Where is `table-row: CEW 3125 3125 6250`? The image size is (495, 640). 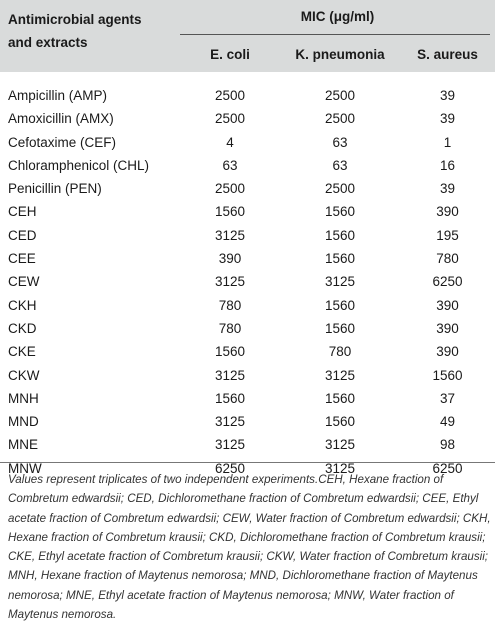
table-row: CEW 3125 3125 6250 is located at coordinates (247, 282).